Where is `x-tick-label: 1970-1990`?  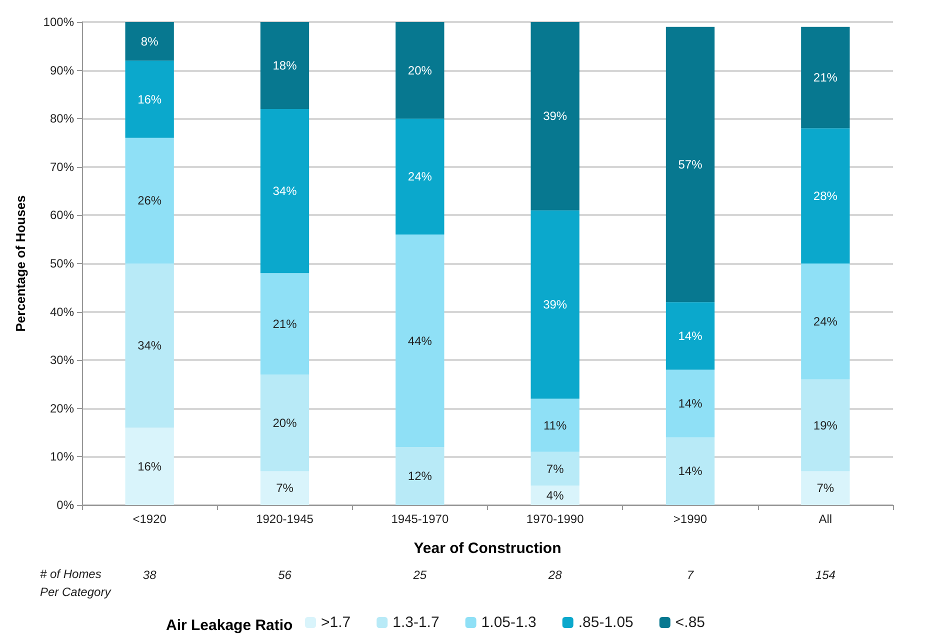 x-tick-label: 1970-1990 is located at coordinates (555, 519).